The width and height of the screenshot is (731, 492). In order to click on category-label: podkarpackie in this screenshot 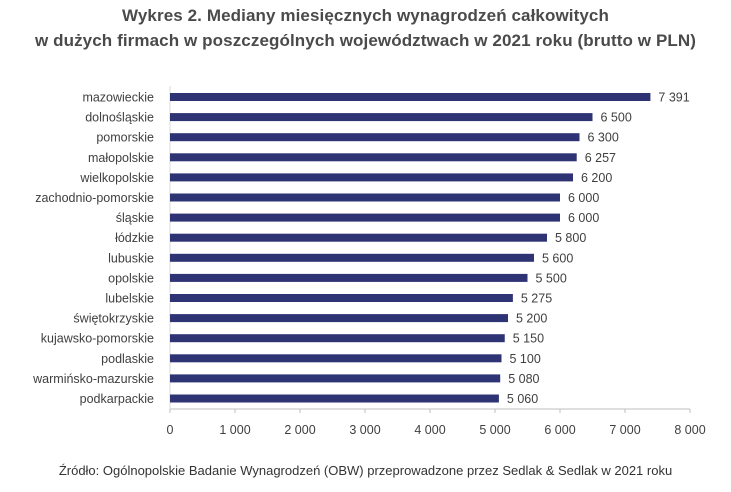, I will do `click(117, 399)`.